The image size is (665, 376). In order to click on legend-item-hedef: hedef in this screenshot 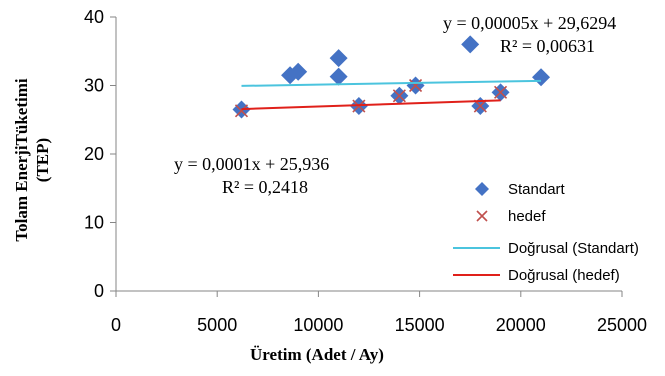, I will do `click(511, 216)`.